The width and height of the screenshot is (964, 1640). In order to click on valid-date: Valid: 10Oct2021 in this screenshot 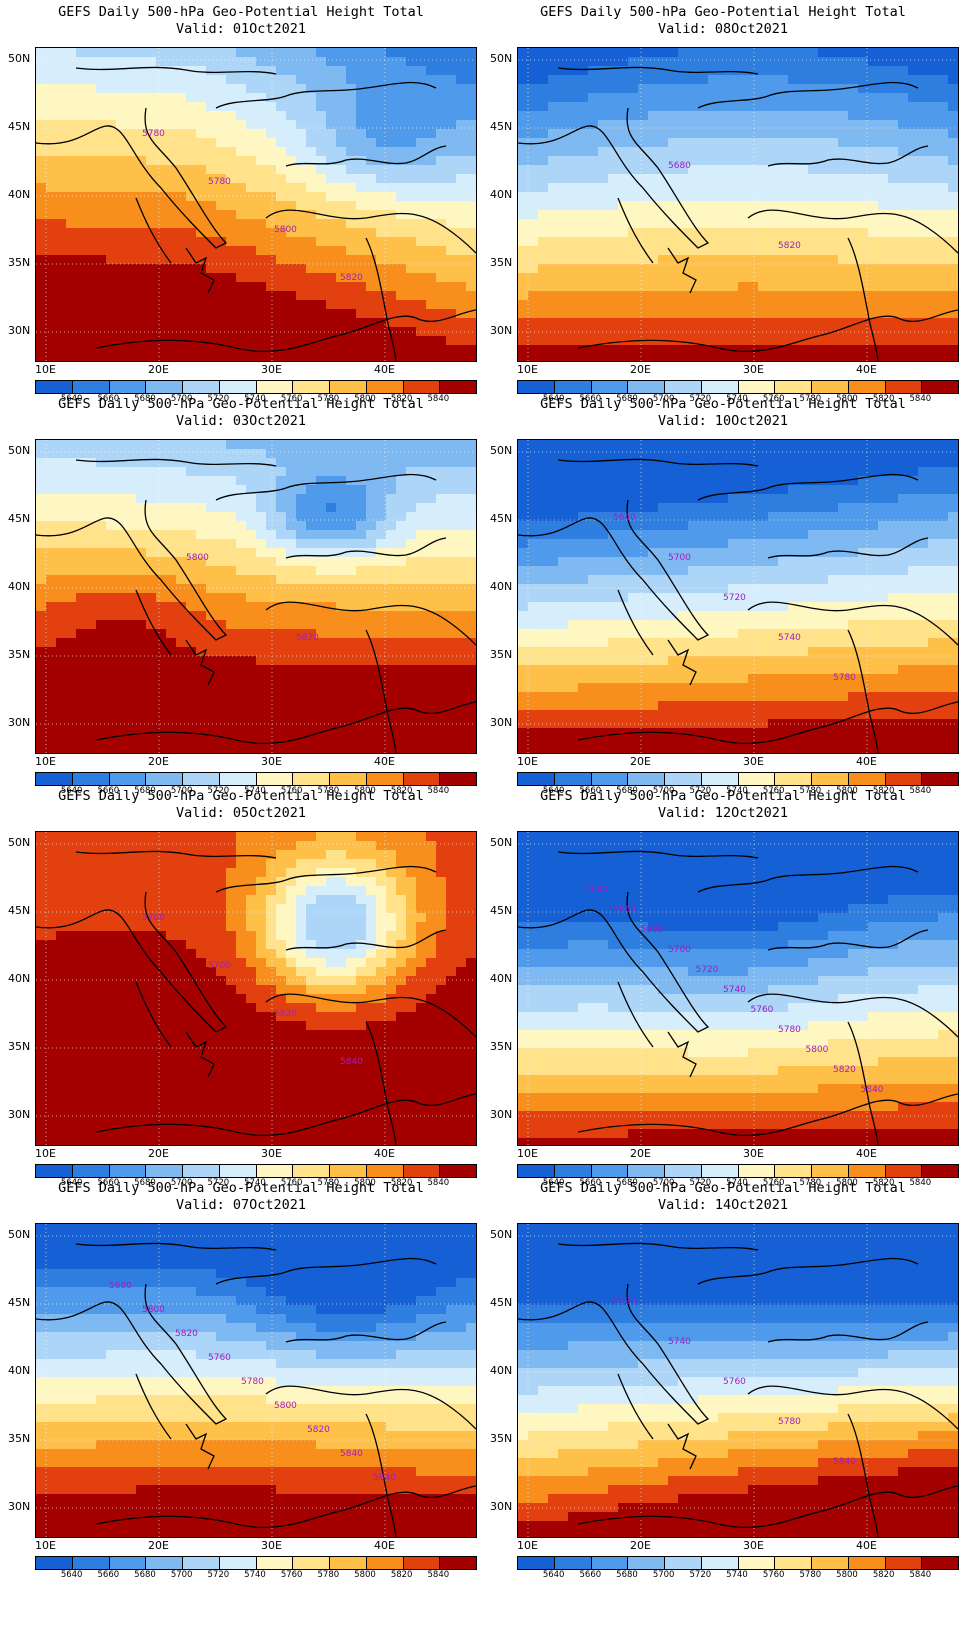, I will do `click(723, 421)`.